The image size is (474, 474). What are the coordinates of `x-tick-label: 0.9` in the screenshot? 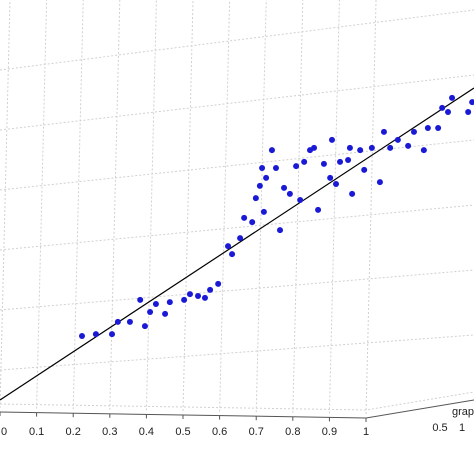 It's located at (329, 432).